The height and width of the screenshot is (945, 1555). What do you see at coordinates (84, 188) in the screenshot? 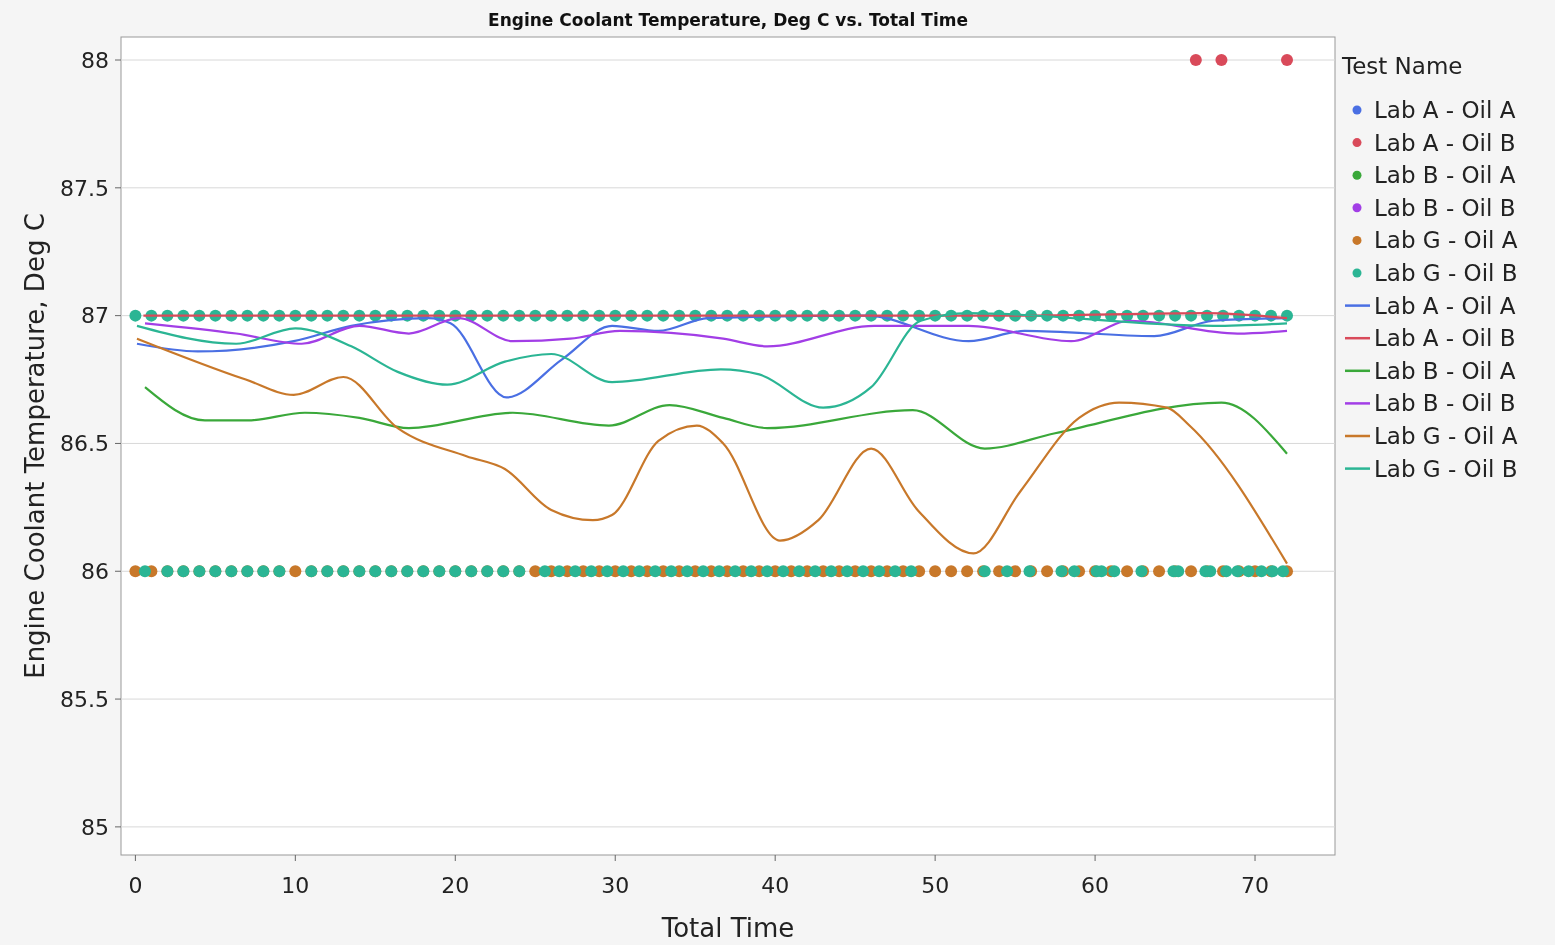
I see `y-tick-label: 87.5` at bounding box center [84, 188].